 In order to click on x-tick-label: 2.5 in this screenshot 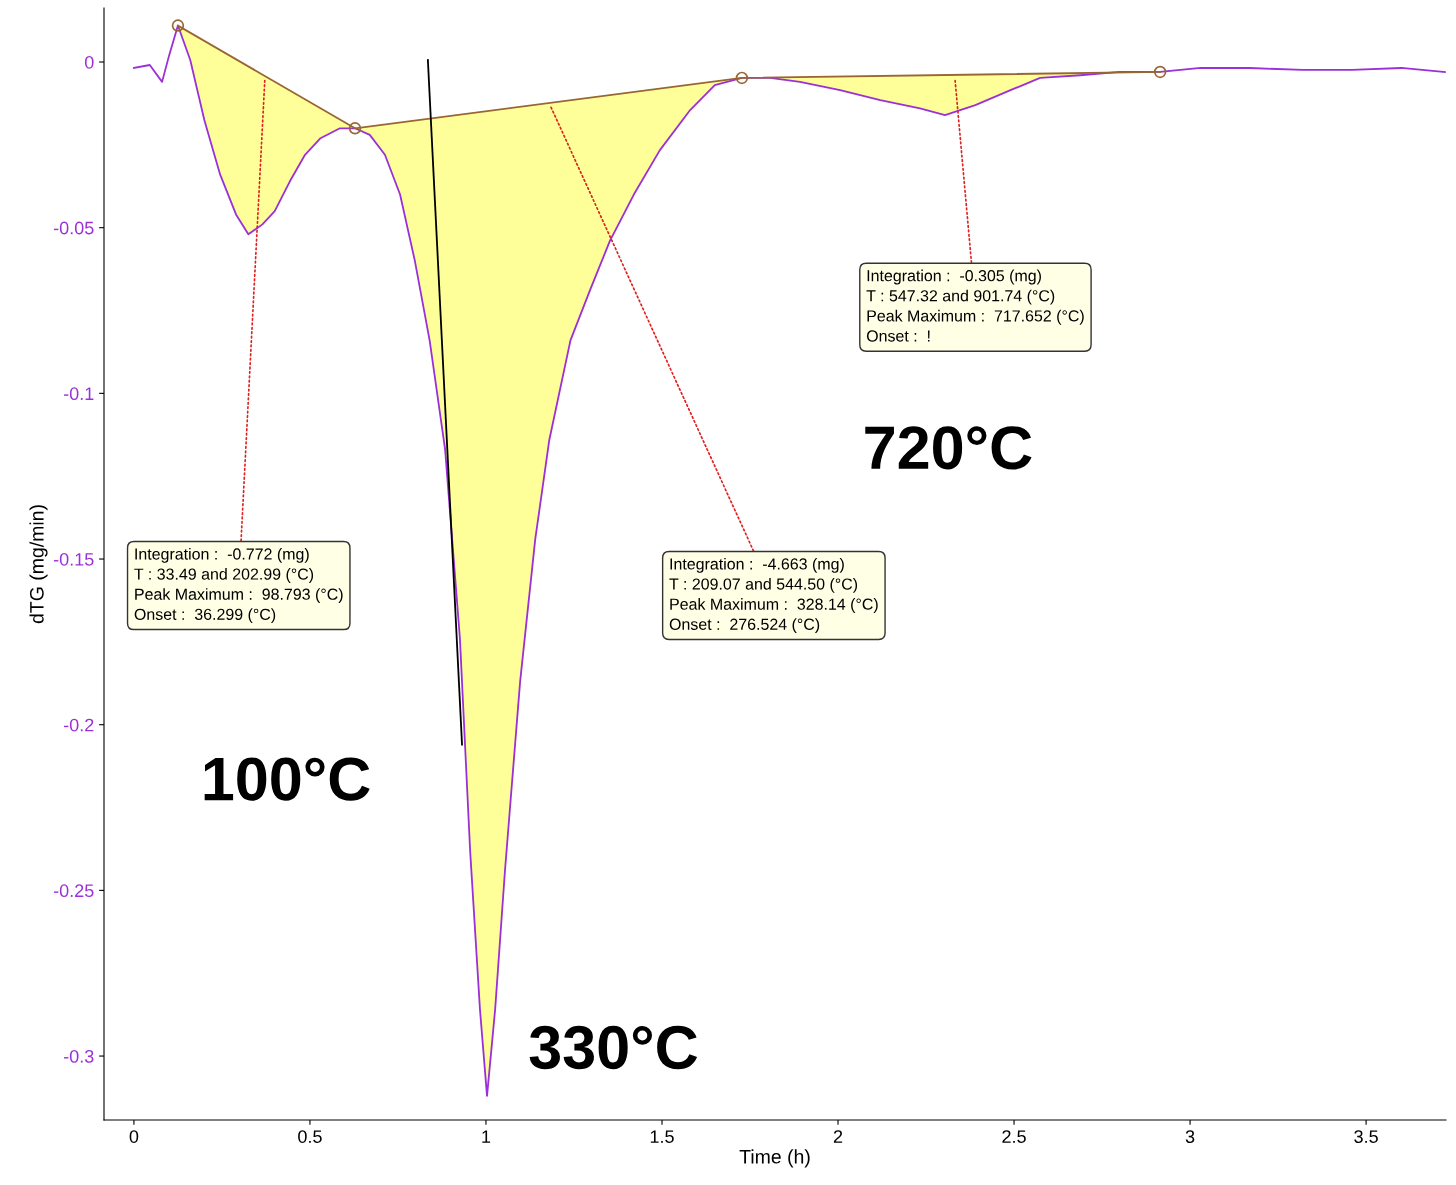, I will do `click(1014, 1136)`.